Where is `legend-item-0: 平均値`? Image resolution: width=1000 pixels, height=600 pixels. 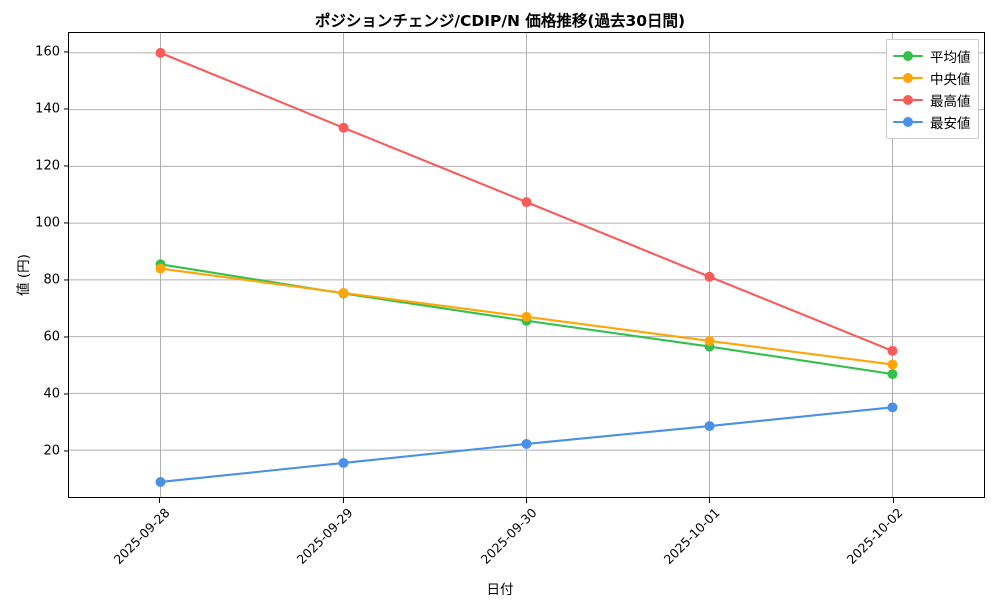
legend-item-0: 平均値 is located at coordinates (932, 56).